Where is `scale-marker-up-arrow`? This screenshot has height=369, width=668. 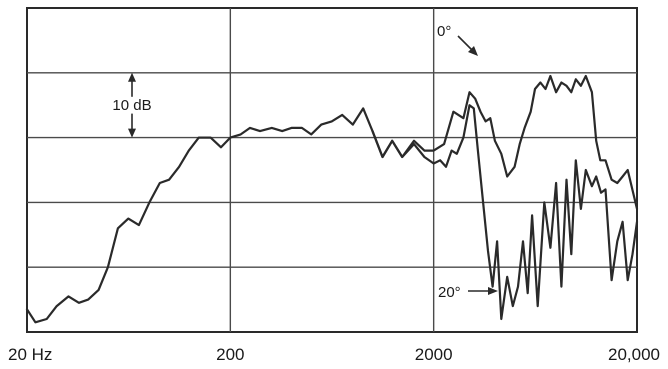
scale-marker-up-arrow is located at coordinates (132, 77).